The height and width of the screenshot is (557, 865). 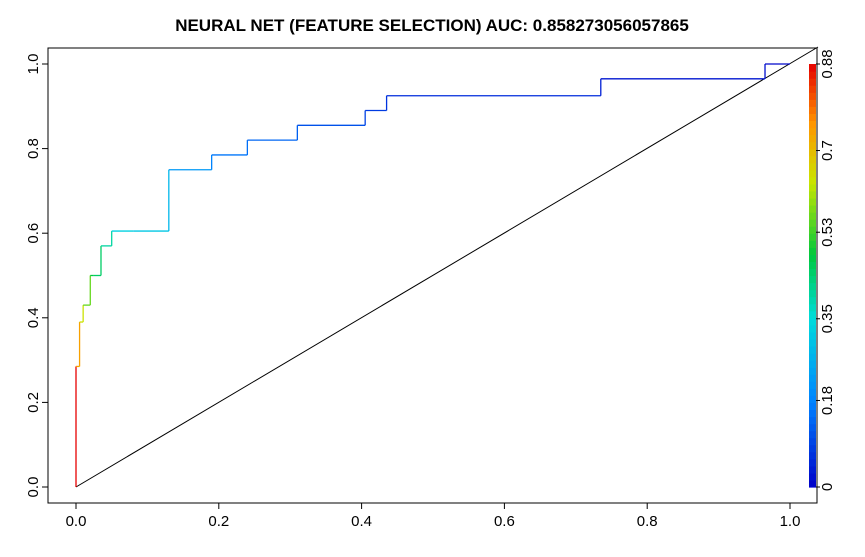 What do you see at coordinates (33, 317) in the screenshot?
I see `y-tick-label: 0.4` at bounding box center [33, 317].